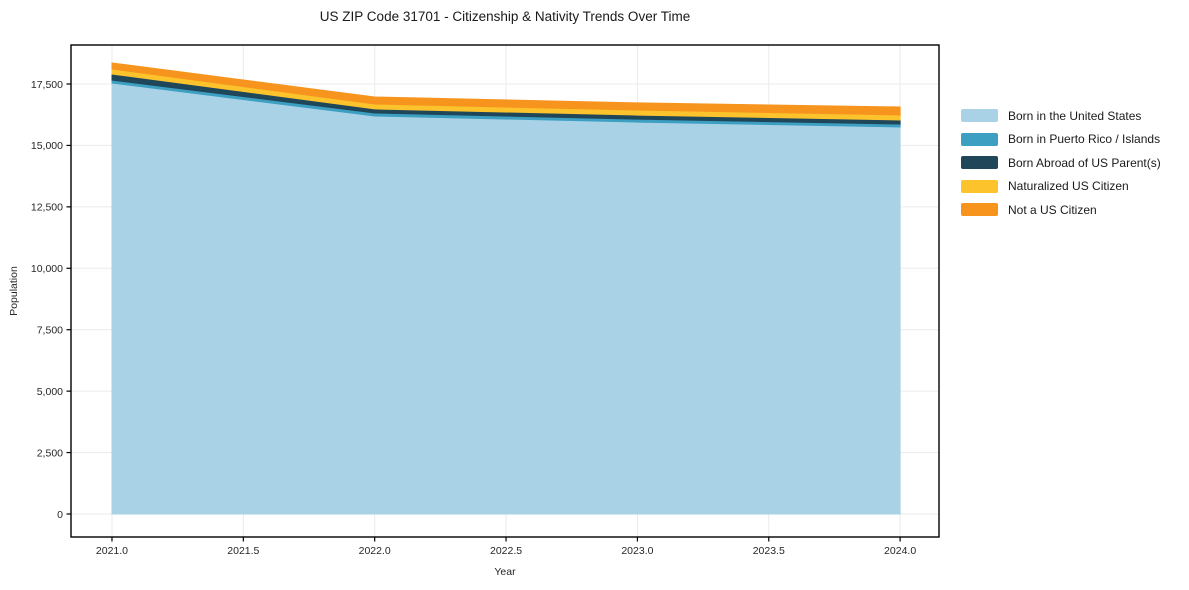 This screenshot has width=1189, height=590. Describe the element at coordinates (769, 551) in the screenshot. I see `x-tick-label: 2023.5` at that location.